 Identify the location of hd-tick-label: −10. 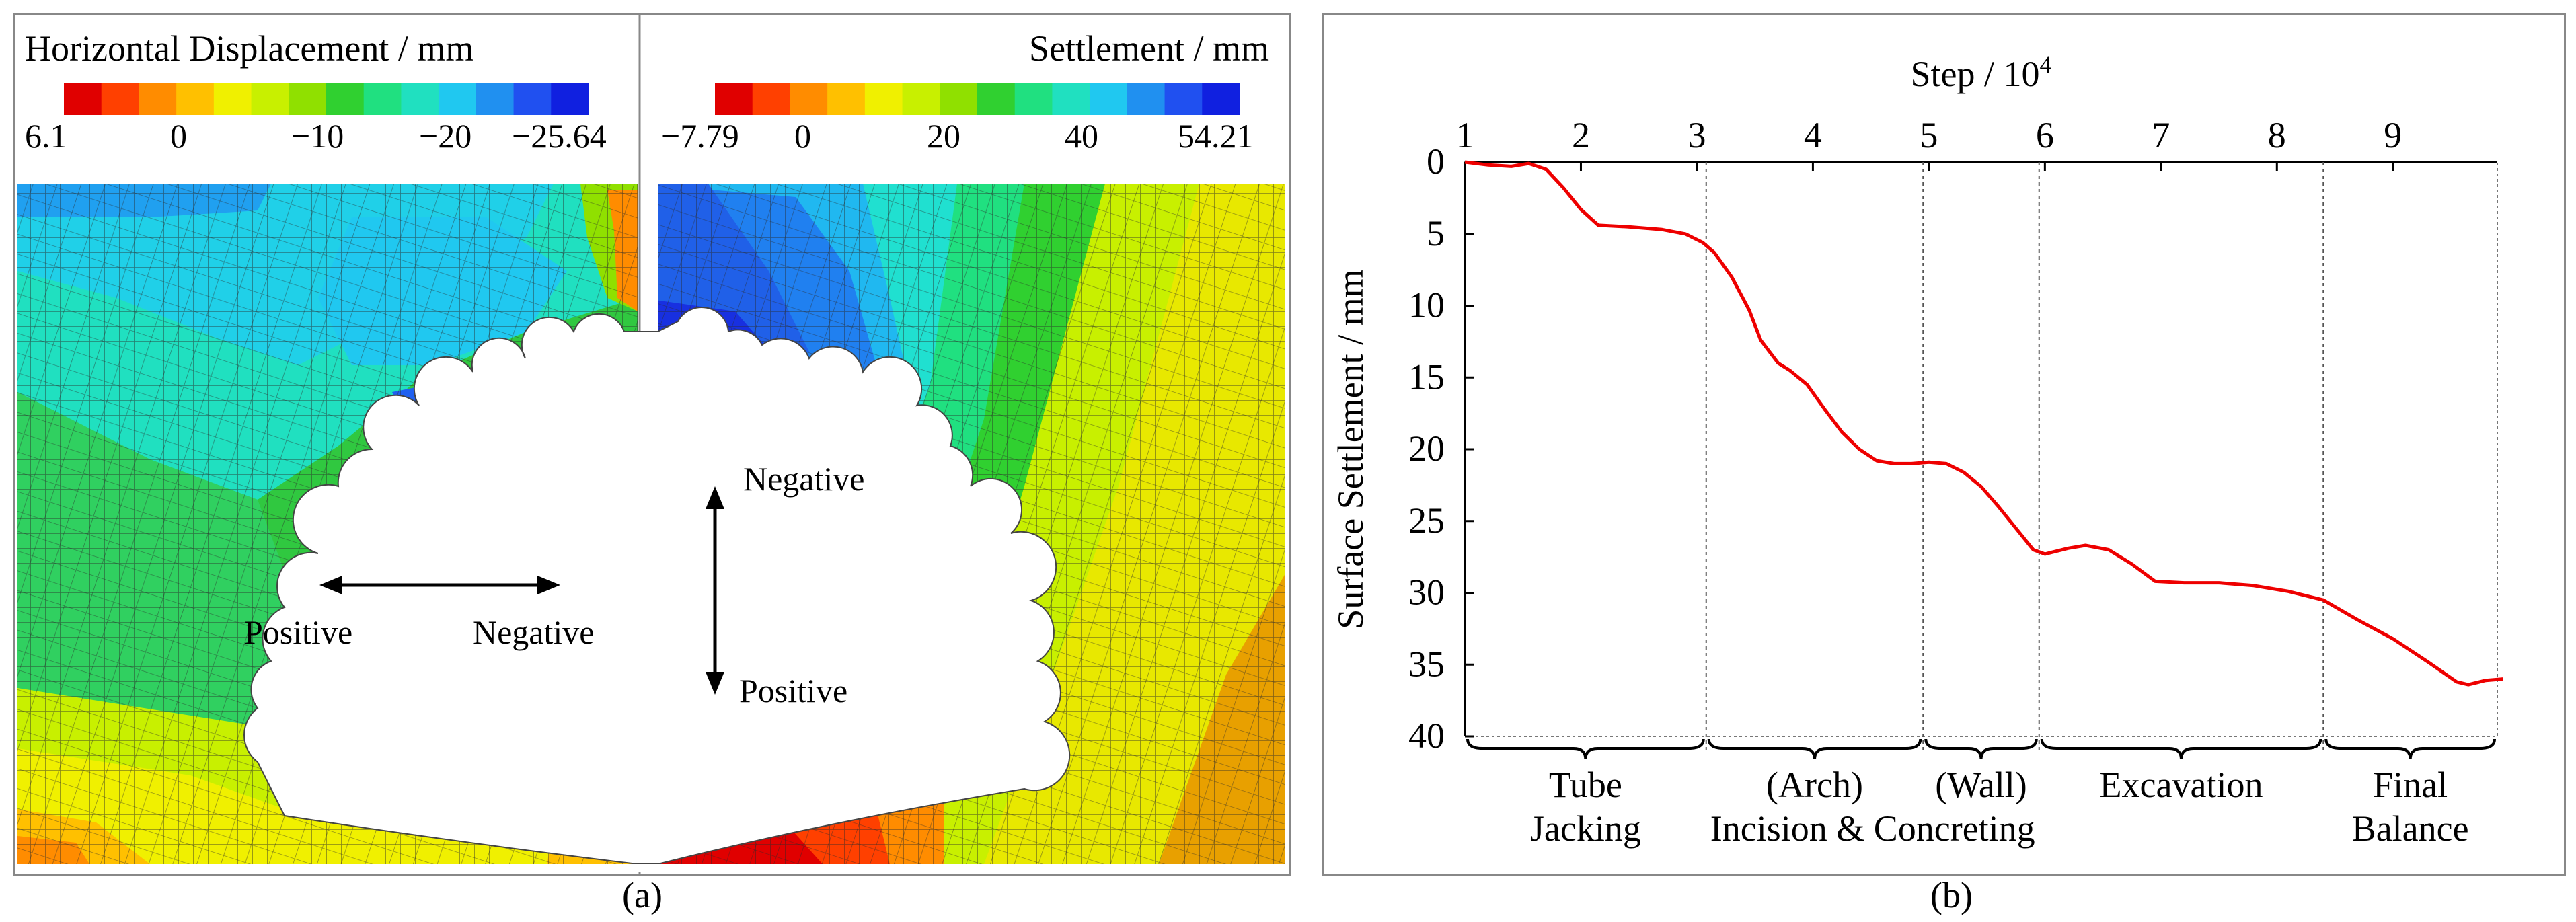
(317, 136).